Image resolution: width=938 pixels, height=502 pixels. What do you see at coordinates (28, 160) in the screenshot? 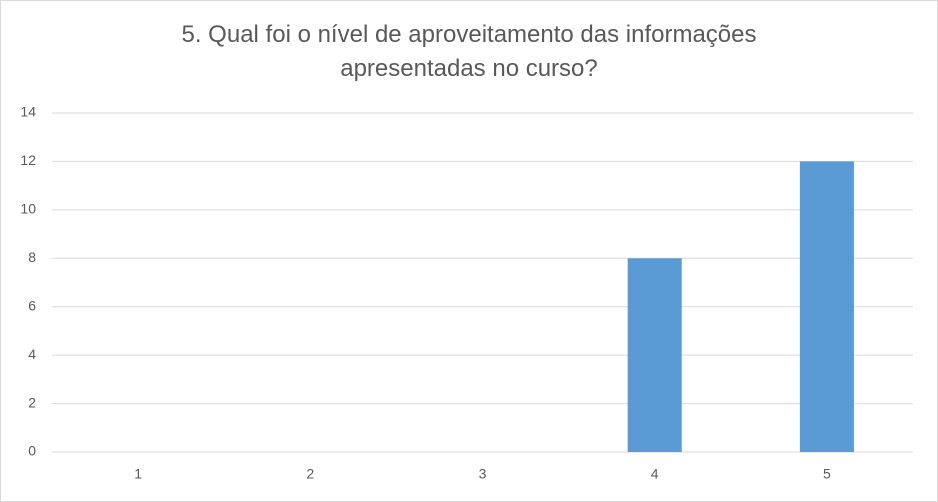
I see `y-tick-label: 12` at bounding box center [28, 160].